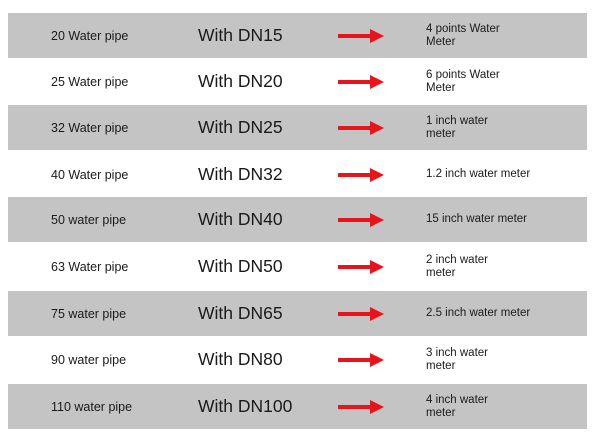  I want to click on water-meter-label: 4 points Water Meter, so click(463, 35).